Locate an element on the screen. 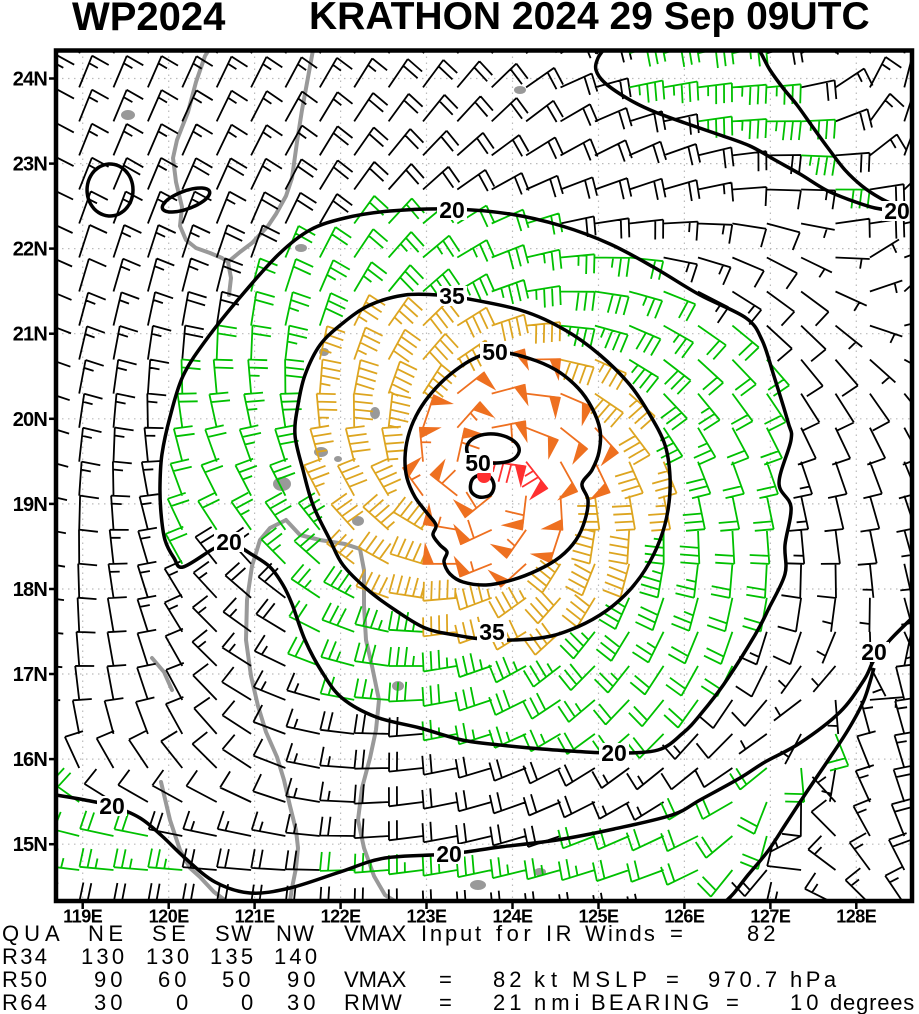 The height and width of the screenshot is (1014, 919). svg-text: 21N is located at coordinates (30, 335).